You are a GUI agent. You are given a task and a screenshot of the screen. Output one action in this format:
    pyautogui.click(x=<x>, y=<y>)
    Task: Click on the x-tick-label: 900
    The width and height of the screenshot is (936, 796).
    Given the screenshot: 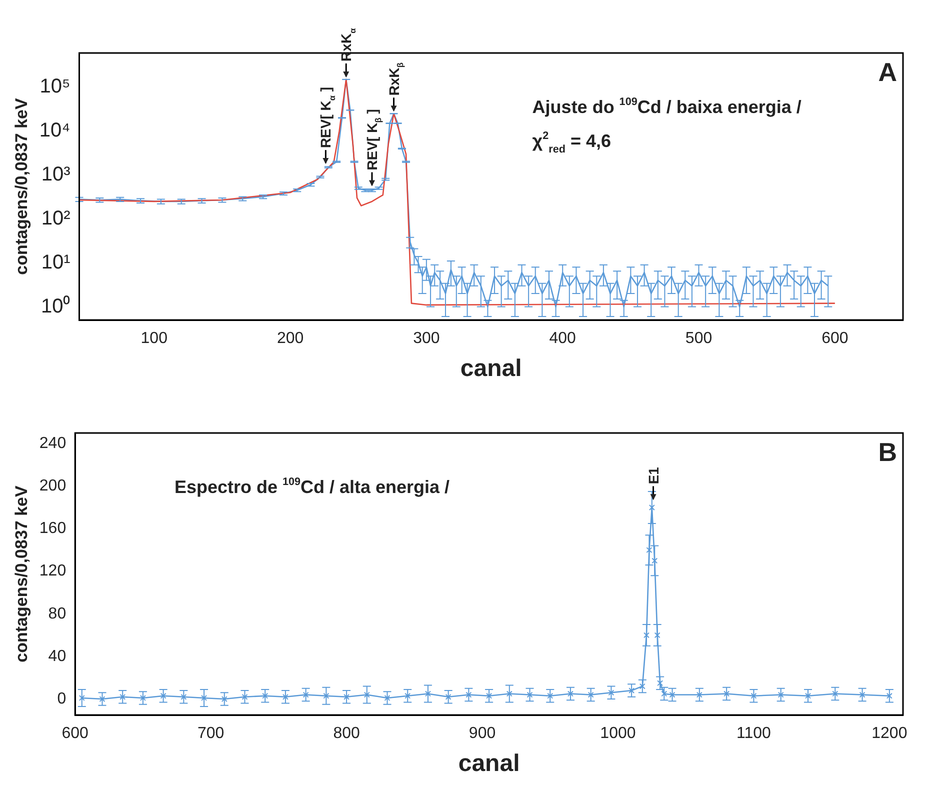 What is the action you would take?
    pyautogui.click(x=482, y=733)
    